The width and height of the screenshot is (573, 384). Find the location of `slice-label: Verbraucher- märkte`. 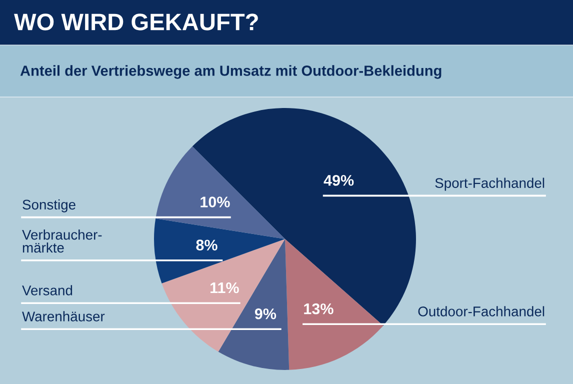

slice-label: Verbraucher- märkte is located at coordinates (62, 241).